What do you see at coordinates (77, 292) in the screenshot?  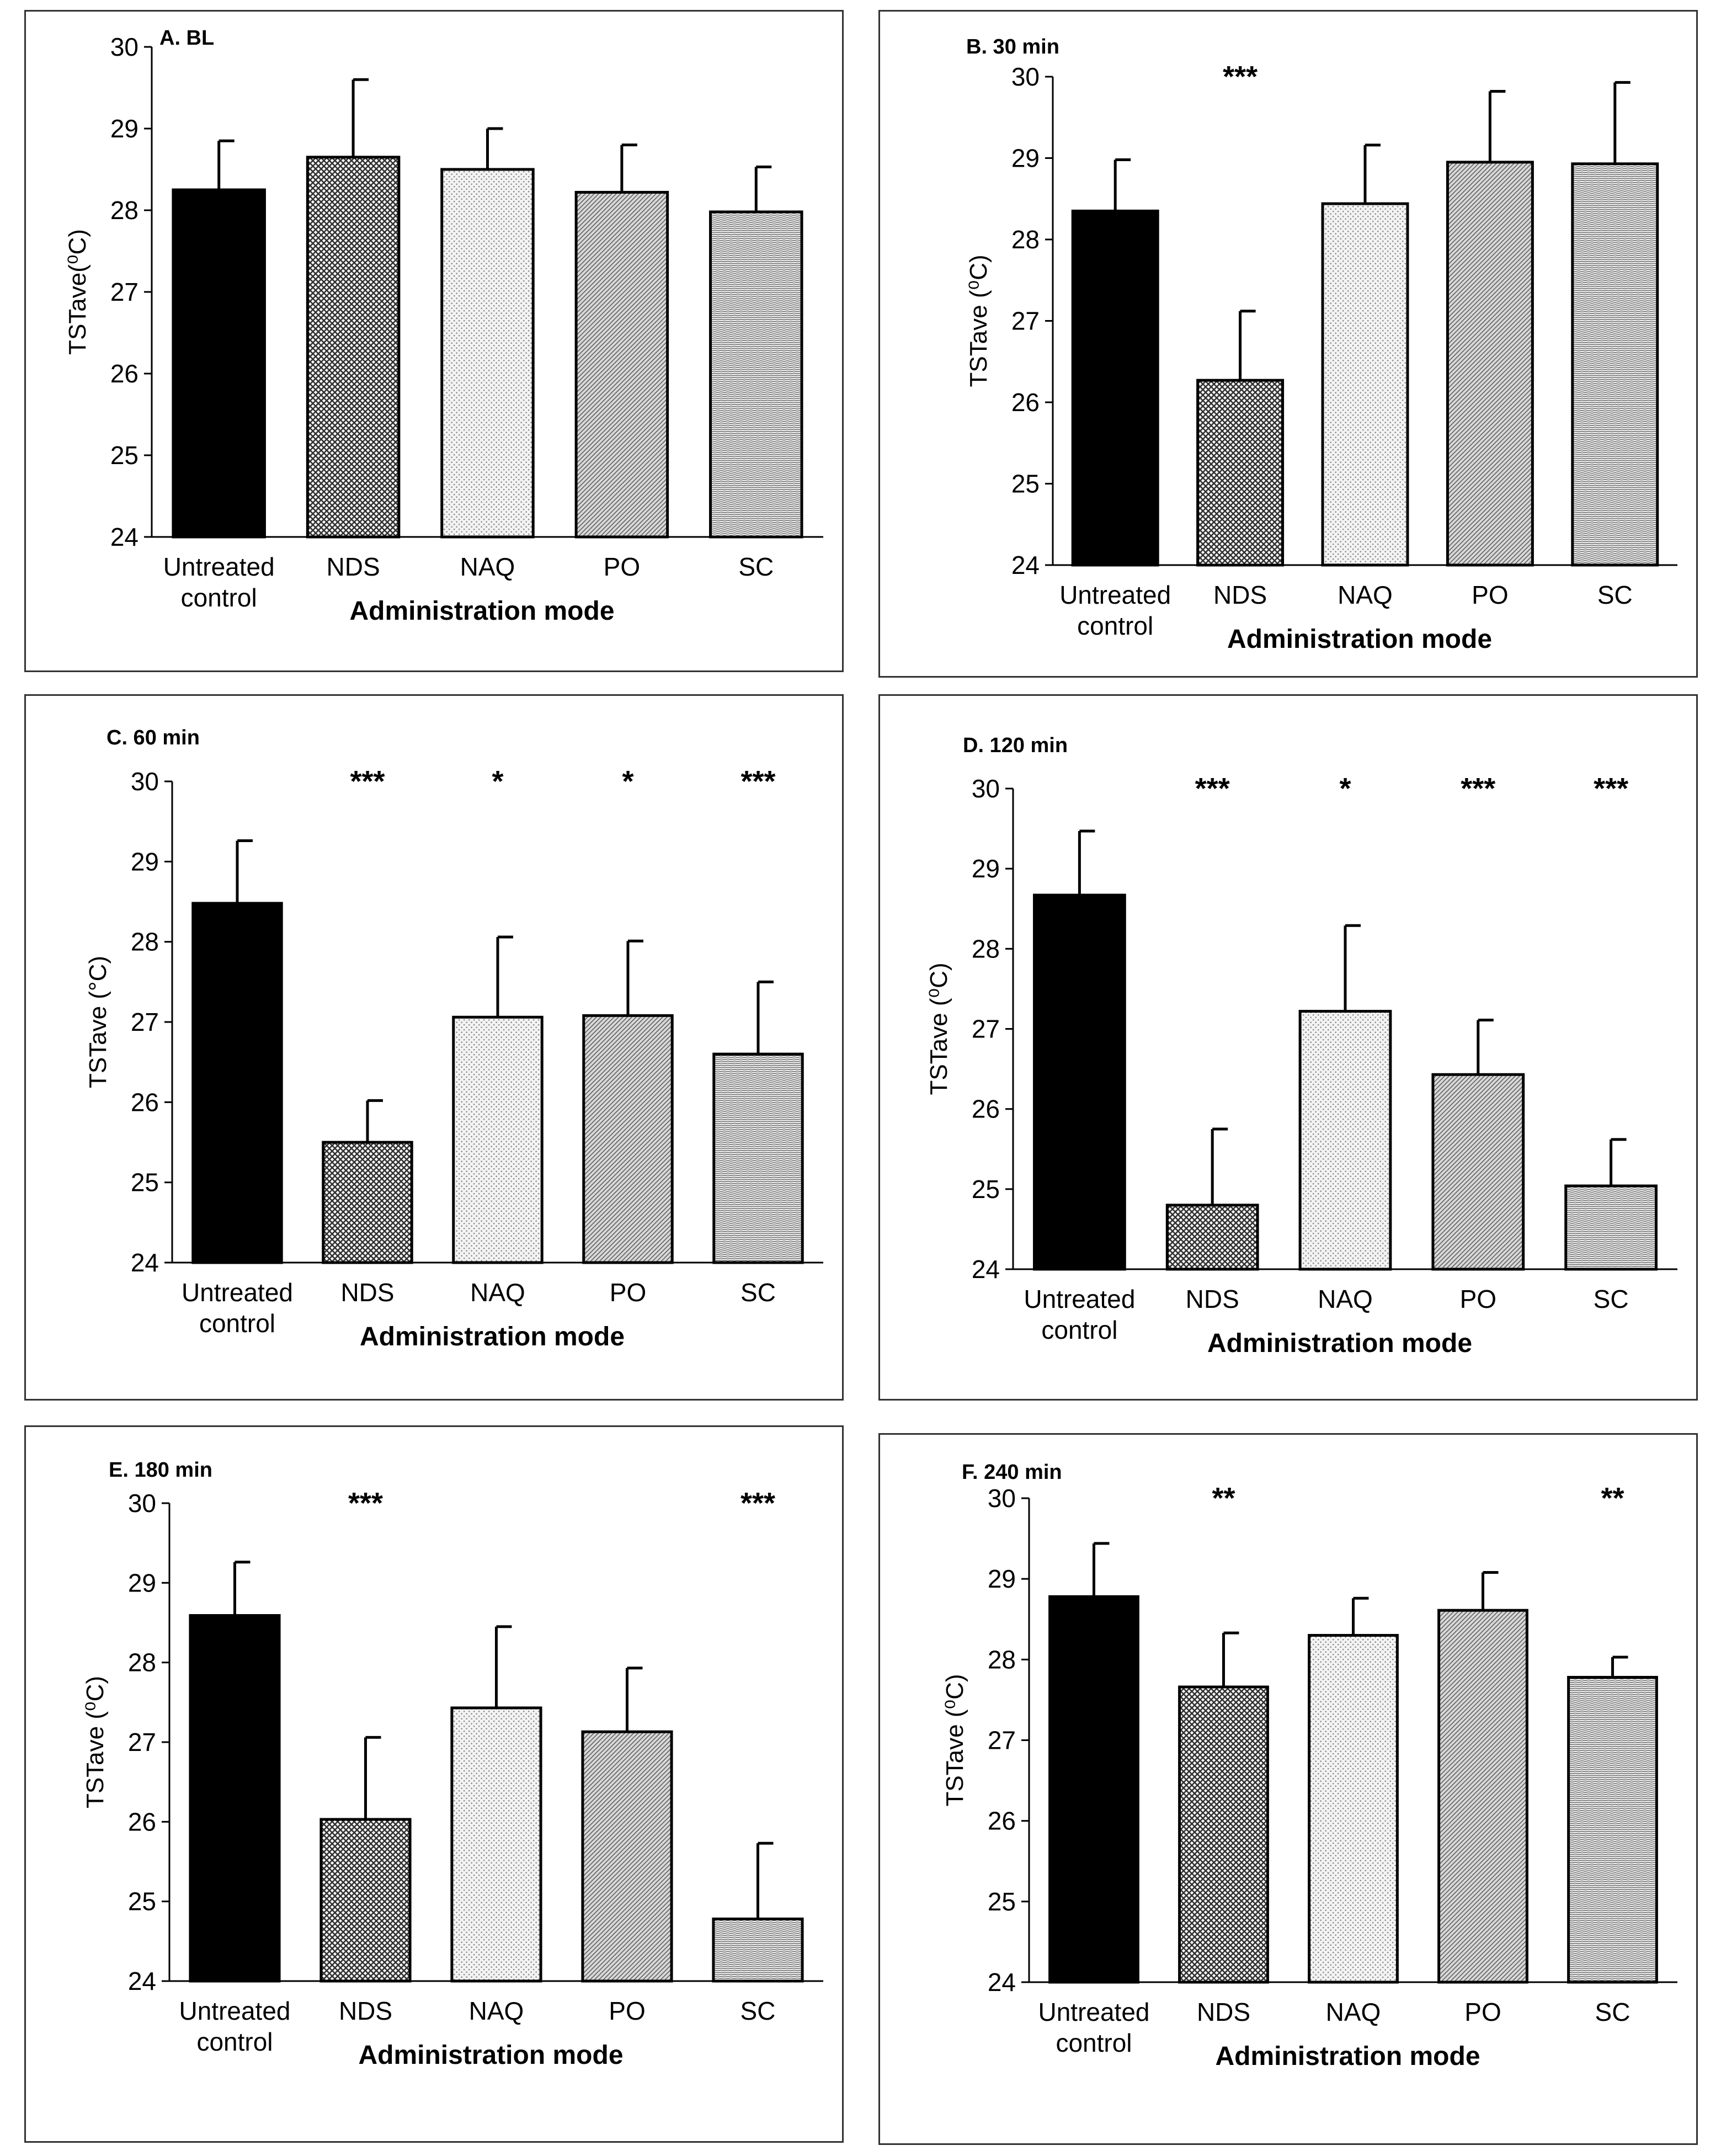 I see `y-axis-label: TSTave(⁰C)` at bounding box center [77, 292].